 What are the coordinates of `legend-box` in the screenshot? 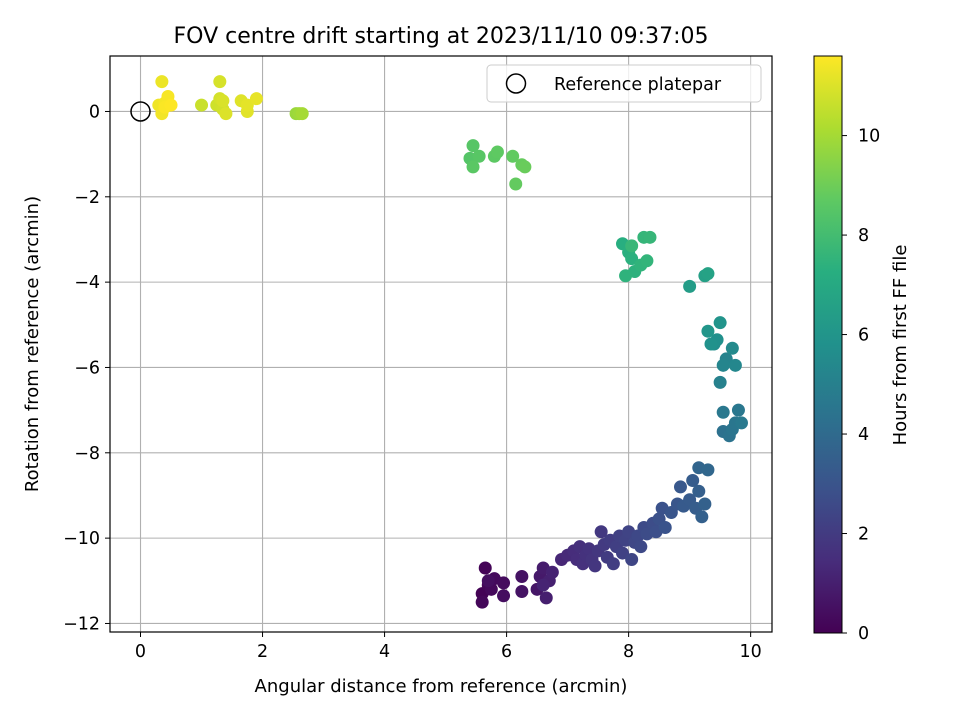 It's located at (624, 83).